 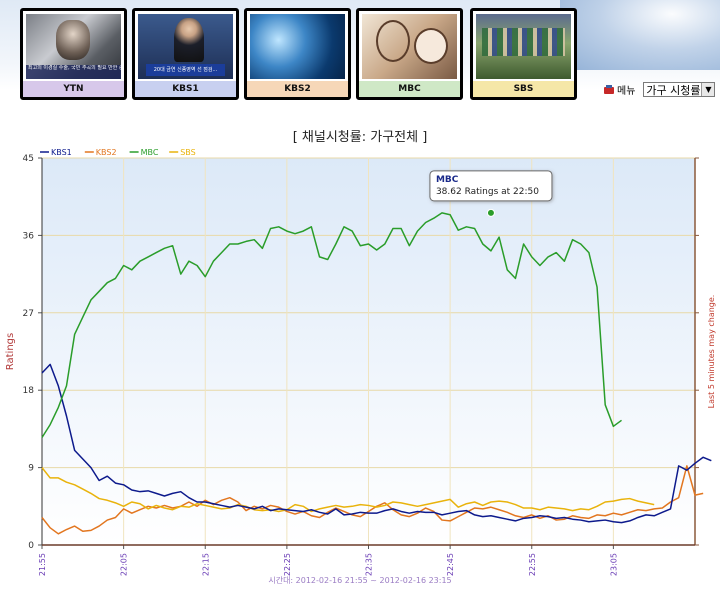 I want to click on person-figure, so click(x=73, y=40).